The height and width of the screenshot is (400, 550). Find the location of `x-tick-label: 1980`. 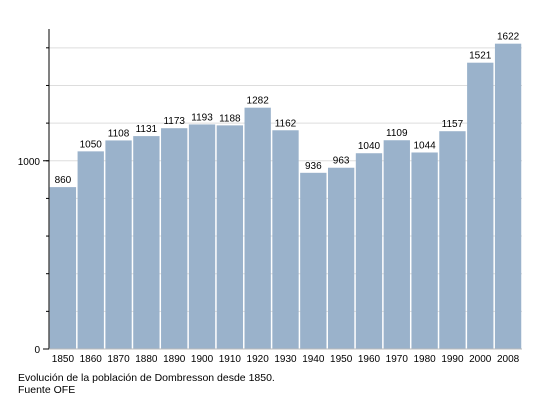

x-tick-label: 1980 is located at coordinates (424, 359).